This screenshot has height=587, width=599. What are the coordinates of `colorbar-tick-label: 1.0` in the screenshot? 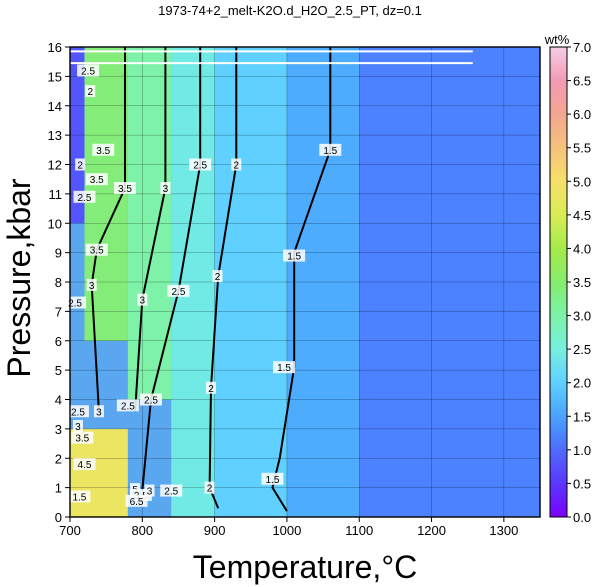 It's located at (582, 450).